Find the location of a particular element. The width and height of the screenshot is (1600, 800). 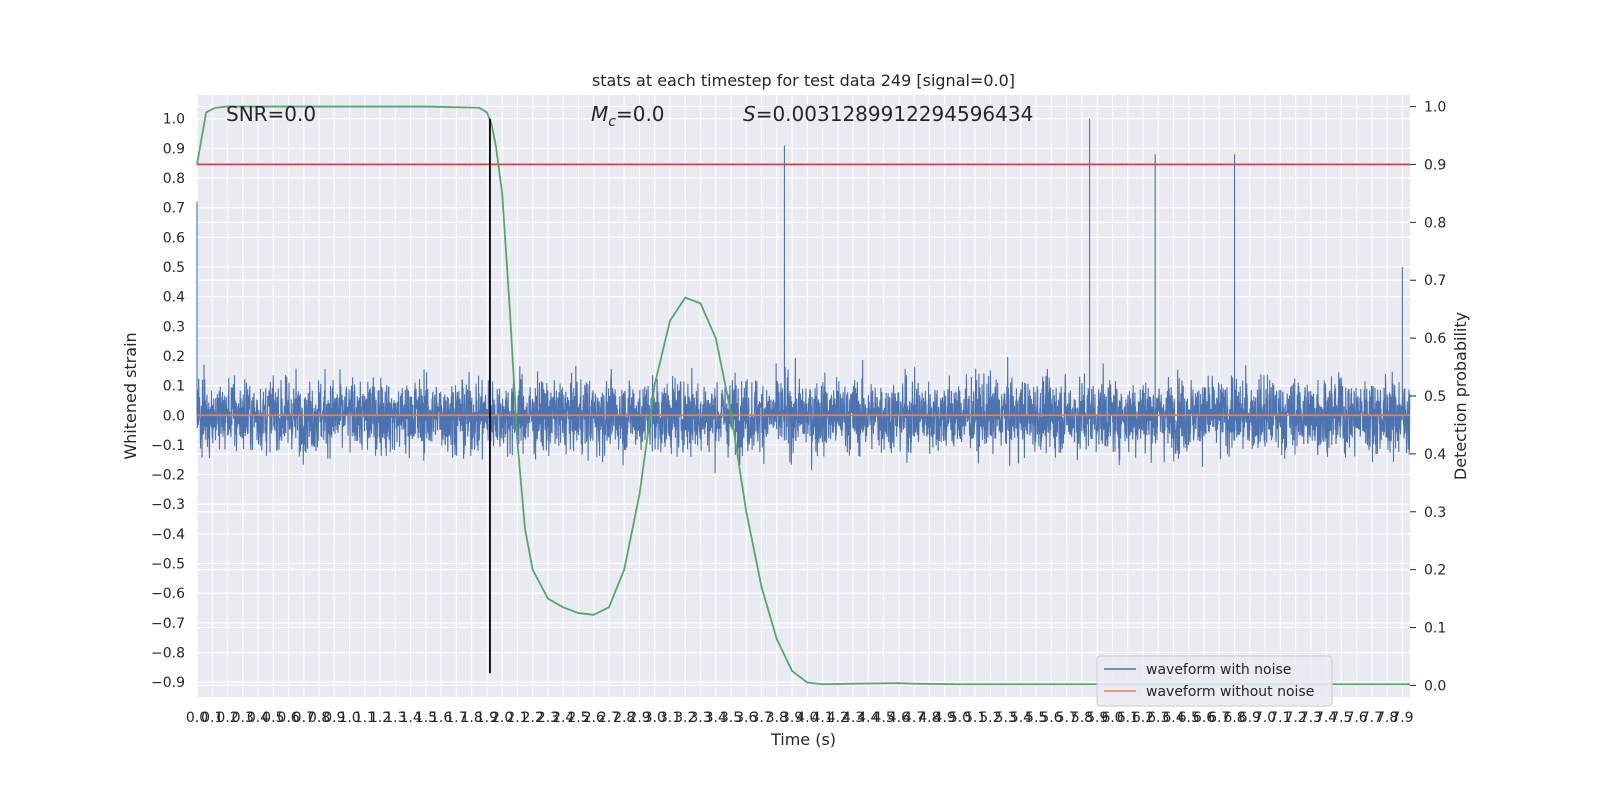

x-tick-label: 1.6 is located at coordinates (441, 718).